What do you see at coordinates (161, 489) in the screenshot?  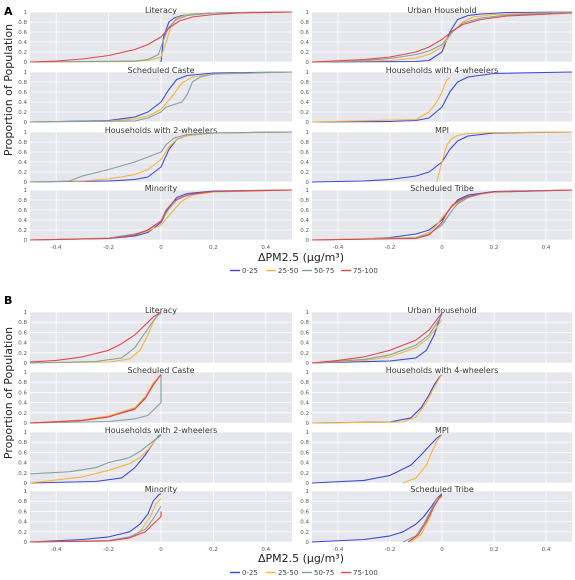 I see `panel-title: Minority` at bounding box center [161, 489].